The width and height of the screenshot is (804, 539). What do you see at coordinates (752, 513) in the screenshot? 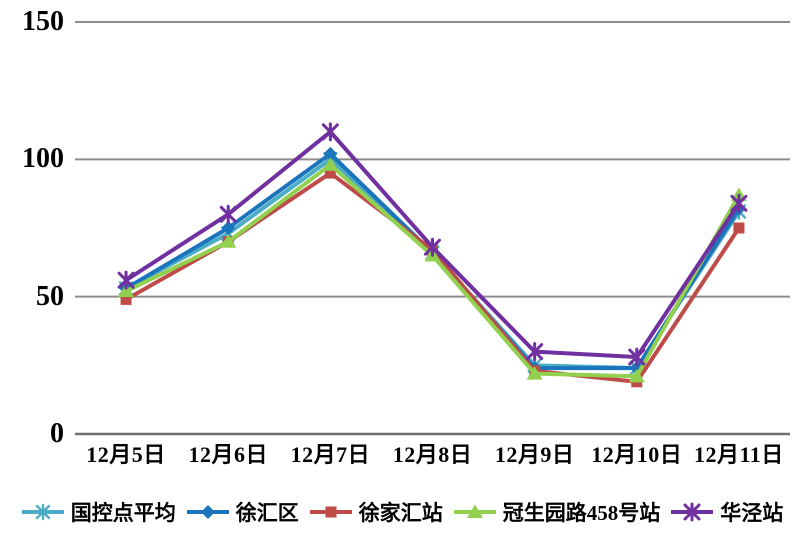
I see `legend-label: 华泾站` at bounding box center [752, 513].